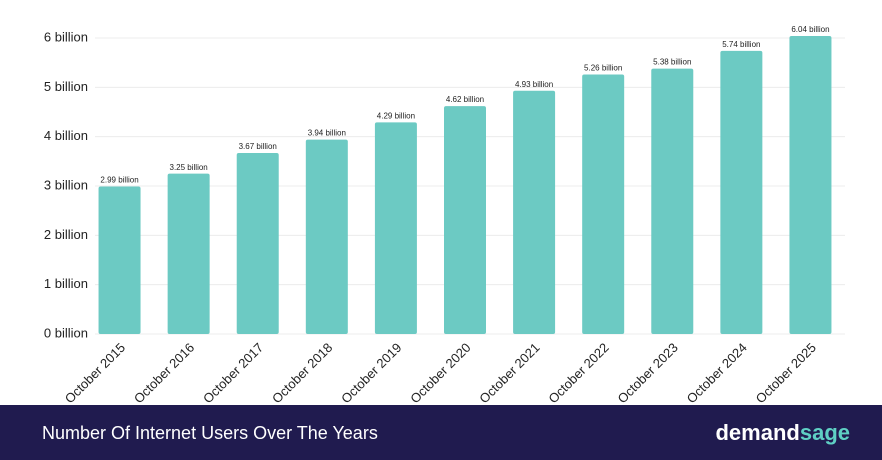 Image resolution: width=882 pixels, height=460 pixels. Describe the element at coordinates (810, 29) in the screenshot. I see `value-label: 6.04 billion` at that location.